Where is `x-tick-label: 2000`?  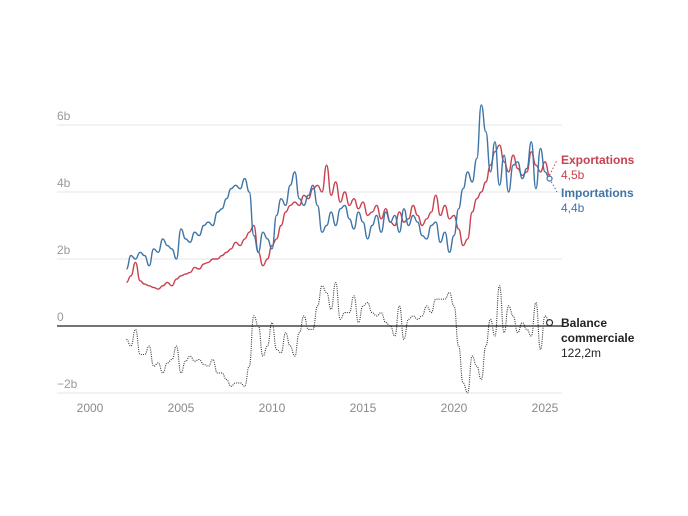 x-tick-label: 2000 is located at coordinates (90, 408).